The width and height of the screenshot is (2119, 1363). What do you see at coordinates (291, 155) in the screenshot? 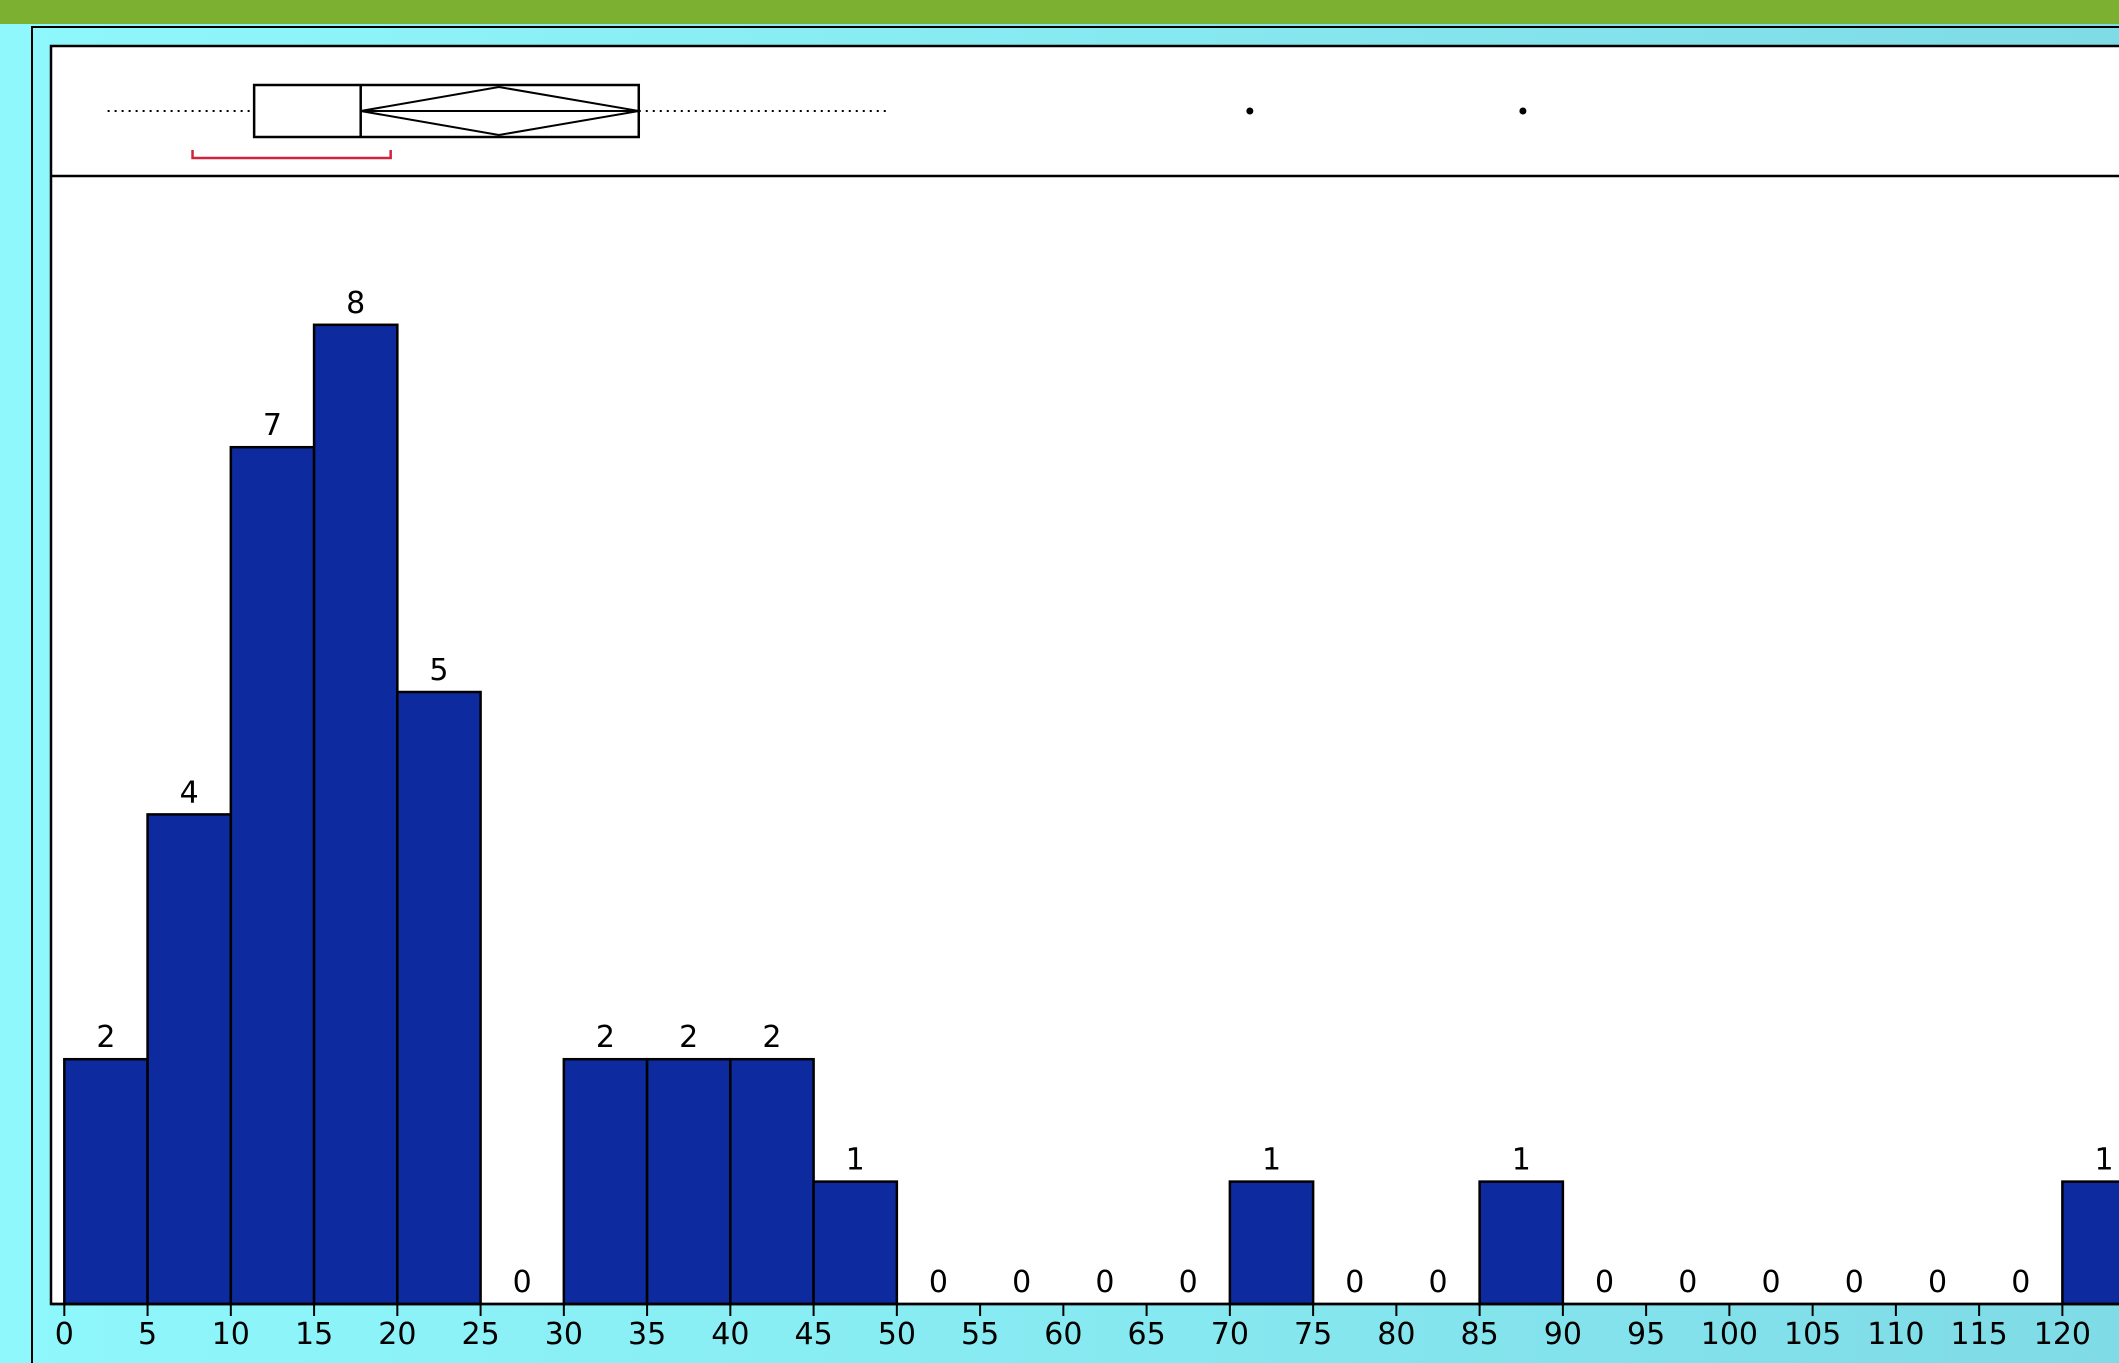
I see `shortest-half` at bounding box center [291, 155].